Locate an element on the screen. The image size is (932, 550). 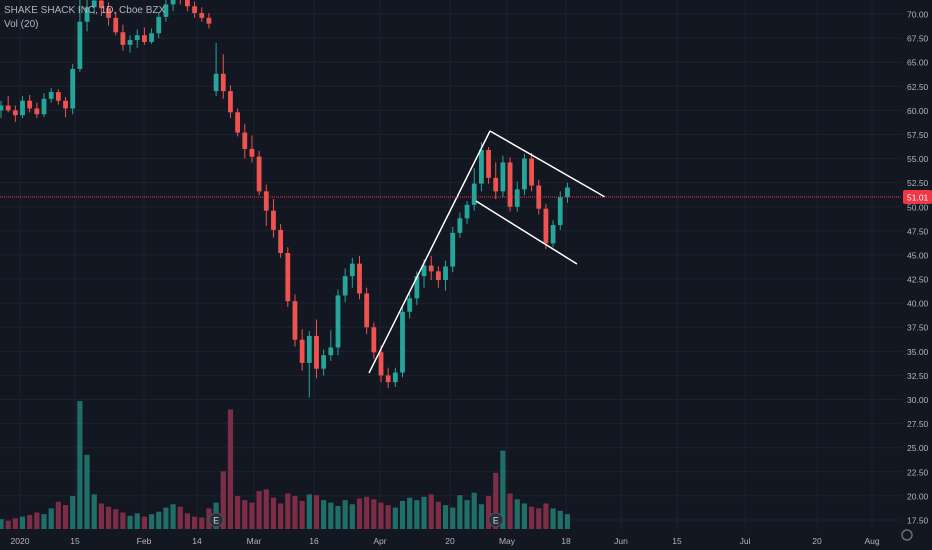
time-axis: 2020 15 Feb 14 Mar 16 Apr 20 May 18 Jun 15 Jul 20 Aug is located at coordinates (445, 541).